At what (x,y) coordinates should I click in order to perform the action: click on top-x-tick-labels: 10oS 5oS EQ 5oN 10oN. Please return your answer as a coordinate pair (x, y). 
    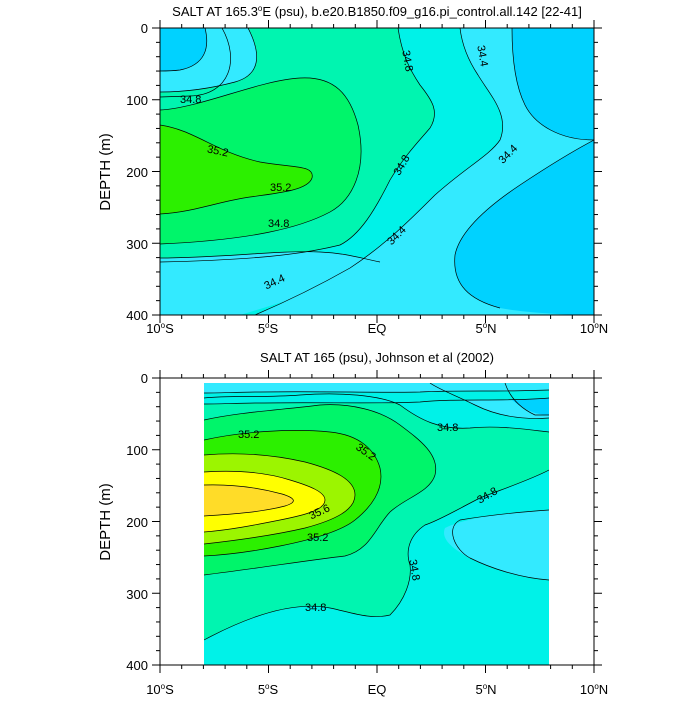
    Looking at the image, I should click on (377, 328).